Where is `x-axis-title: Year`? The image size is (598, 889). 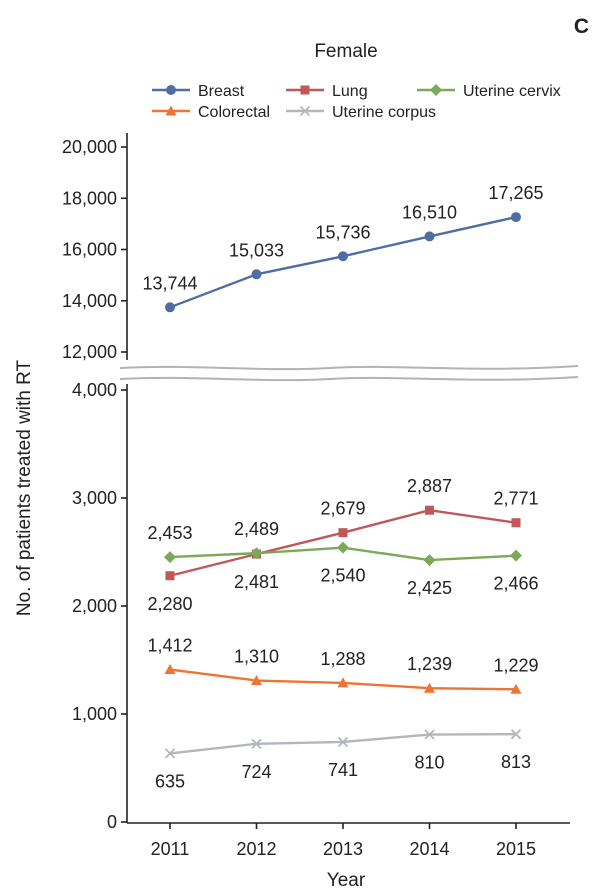
x-axis-title: Year is located at coordinates (346, 879).